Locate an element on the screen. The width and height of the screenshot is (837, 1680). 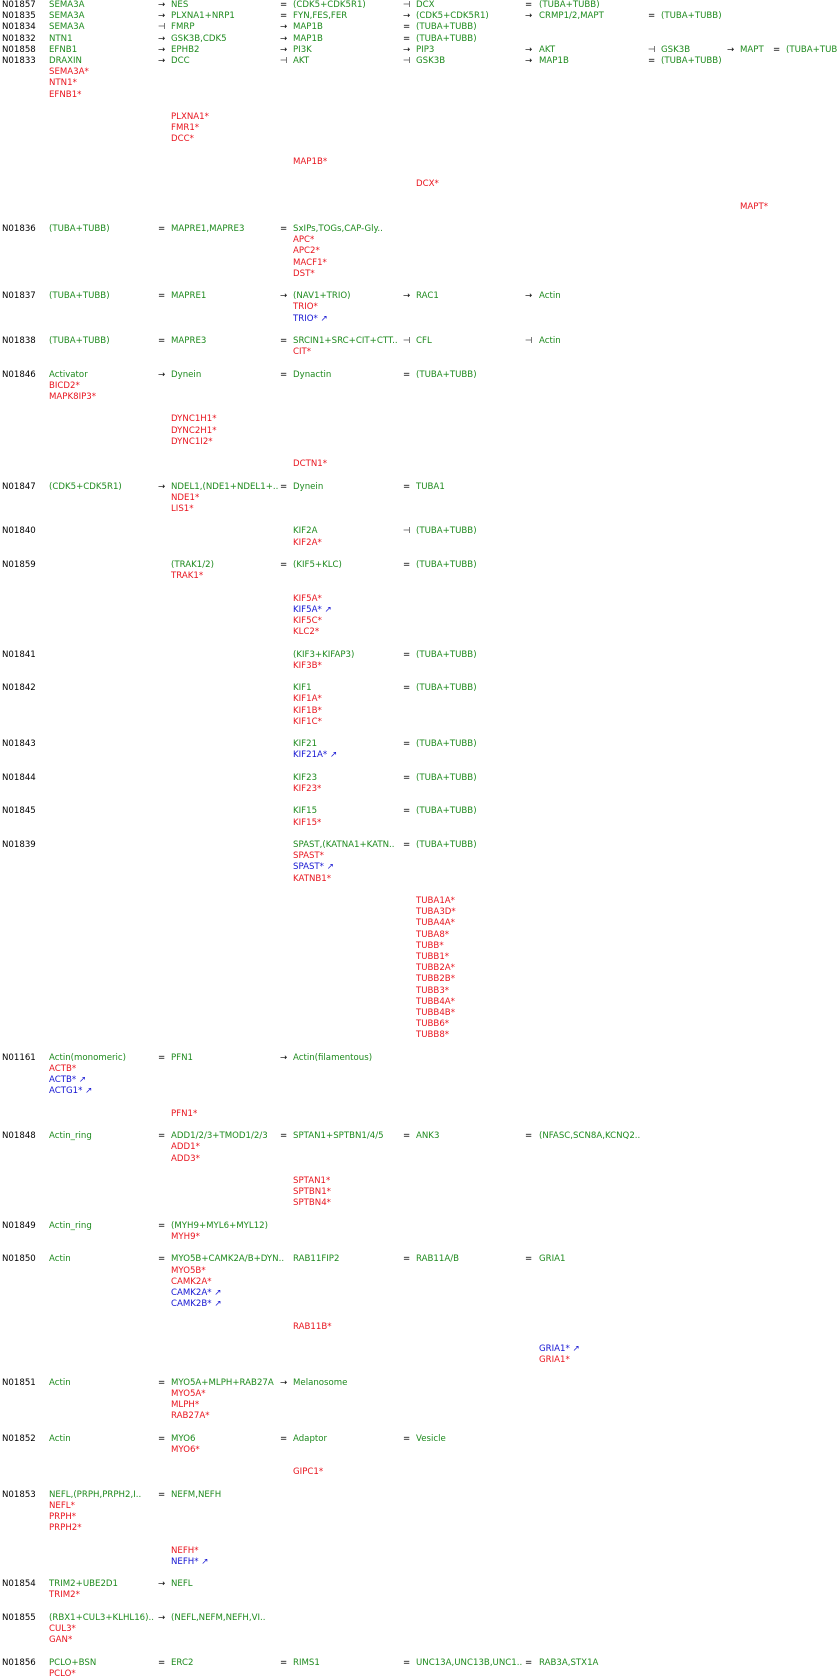
pathway-node: SEMA3A is located at coordinates (67, 5).